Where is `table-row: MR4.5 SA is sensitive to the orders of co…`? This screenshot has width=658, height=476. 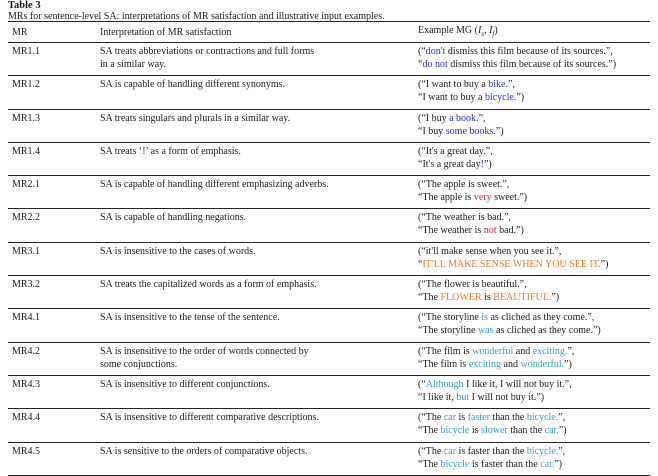 table-row: MR4.5 SA is sensitive to the orders of co… is located at coordinates (329, 459).